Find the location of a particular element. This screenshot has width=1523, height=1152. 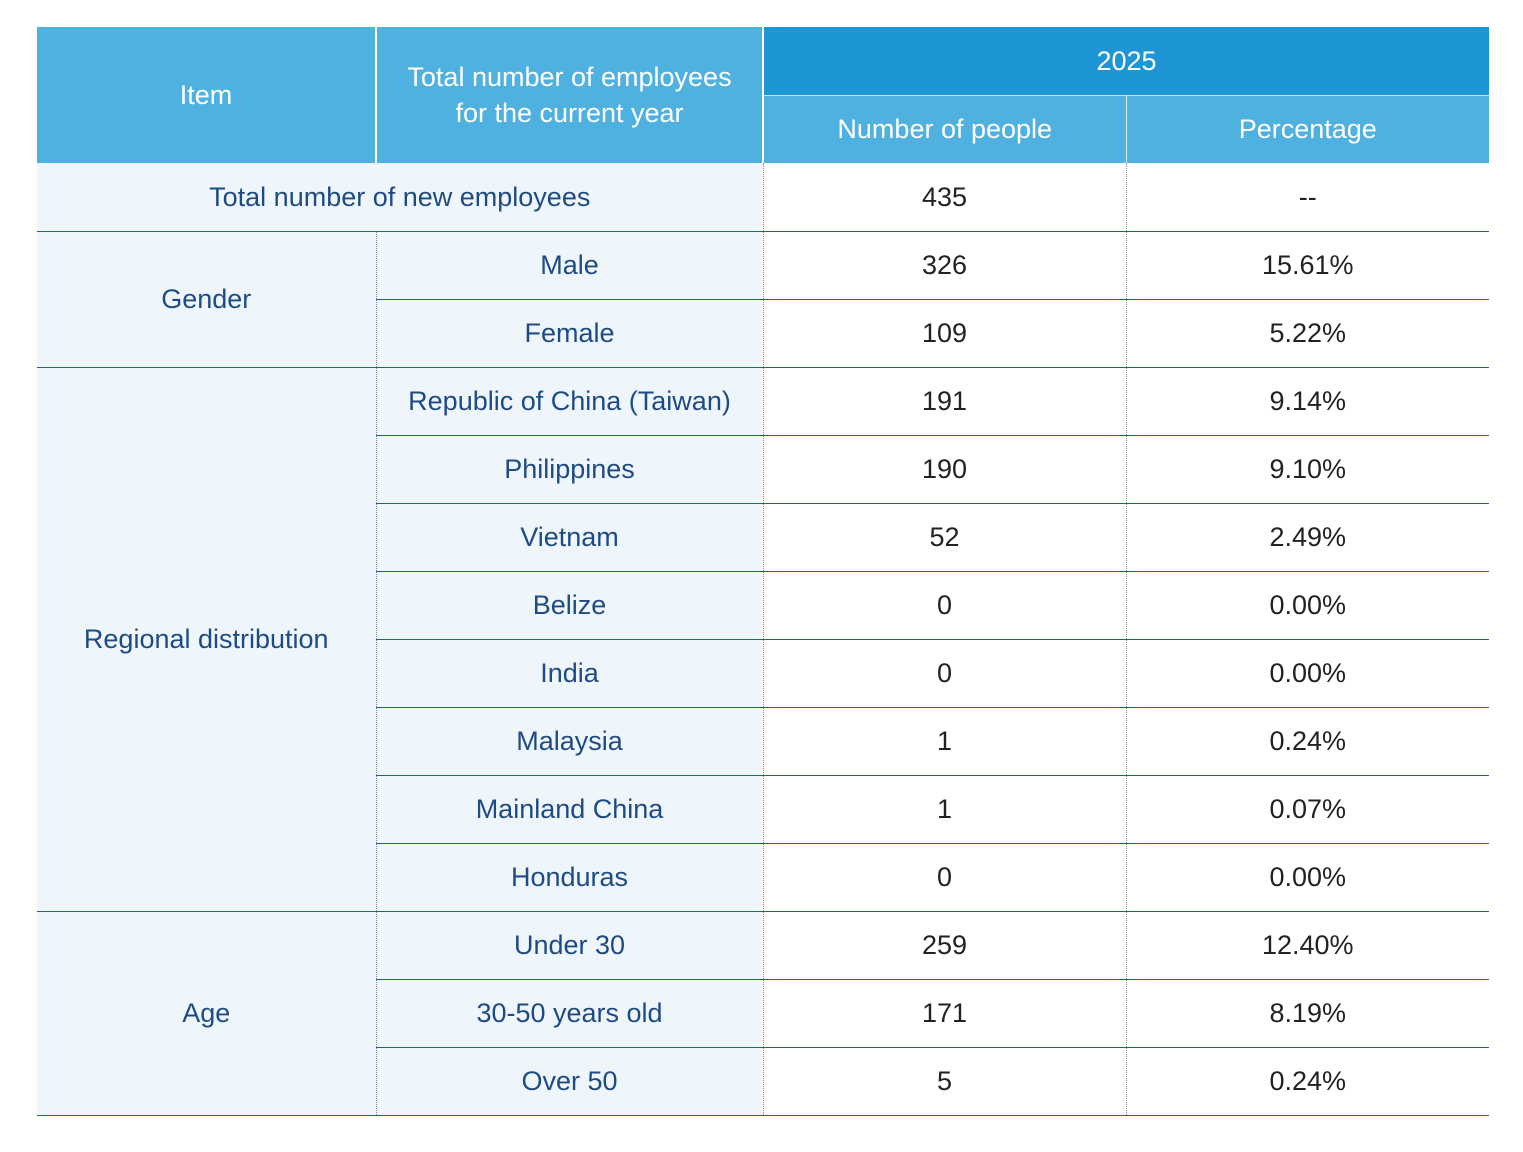

row-percentage: 9.10% is located at coordinates (1308, 469).